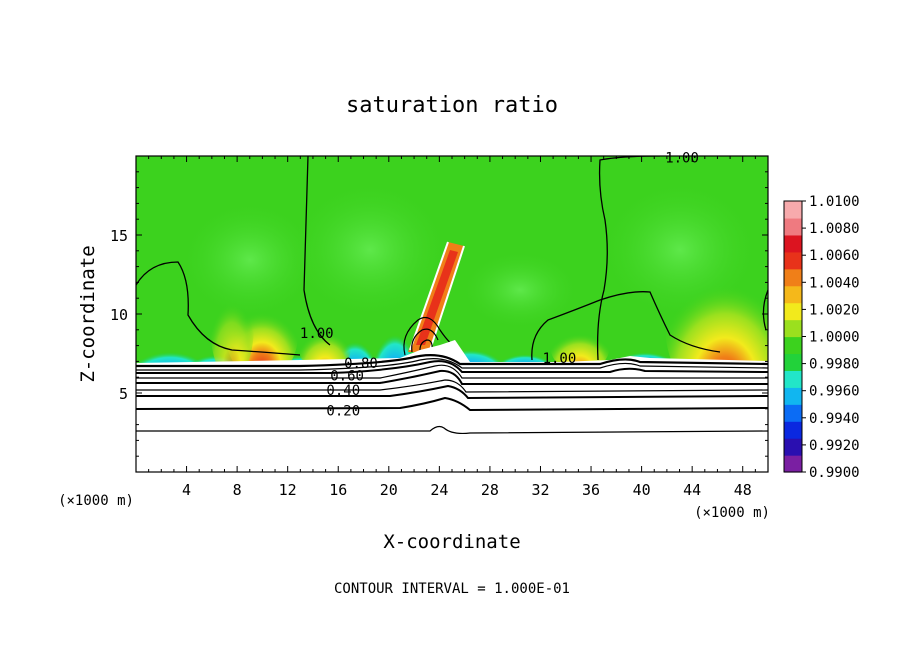 The image size is (904, 654). What do you see at coordinates (834, 256) in the screenshot?
I see `colorbar-label: 1.0060` at bounding box center [834, 256].